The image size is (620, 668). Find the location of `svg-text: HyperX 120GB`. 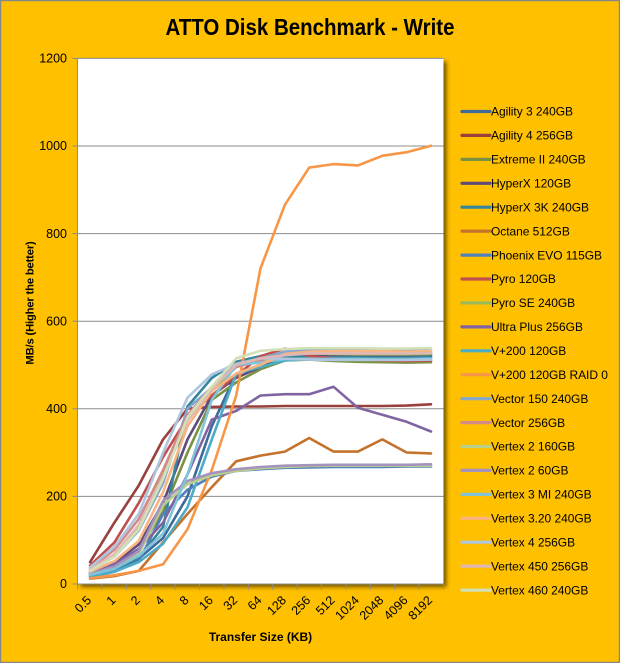

svg-text: HyperX 120GB is located at coordinates (531, 184).